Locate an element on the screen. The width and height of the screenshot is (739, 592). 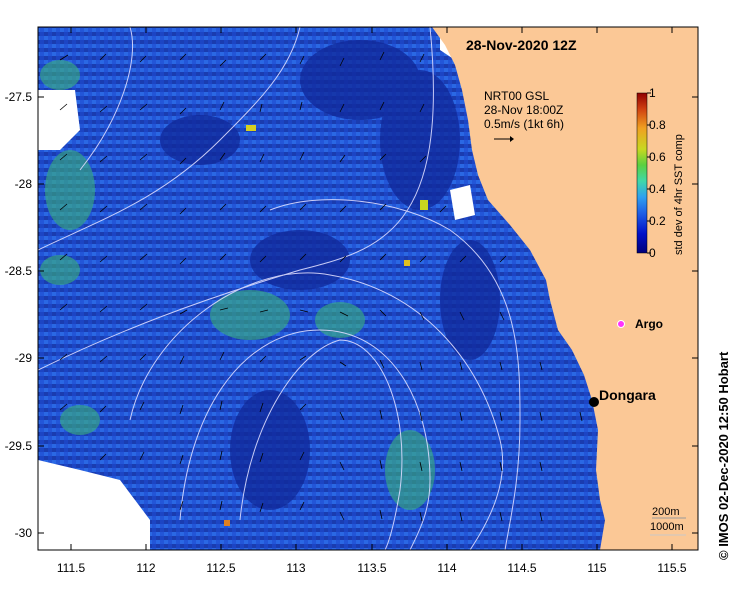
legend-line1: NRT00 GSL is located at coordinates (516, 96).